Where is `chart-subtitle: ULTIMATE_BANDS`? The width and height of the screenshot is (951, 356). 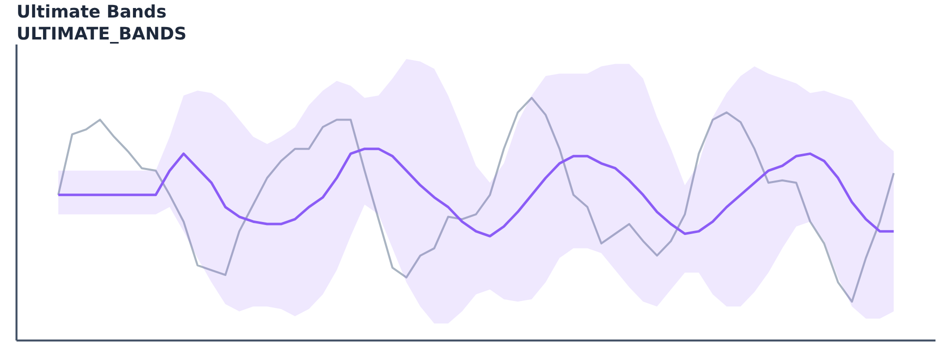 chart-subtitle: ULTIMATE_BANDS is located at coordinates (101, 34).